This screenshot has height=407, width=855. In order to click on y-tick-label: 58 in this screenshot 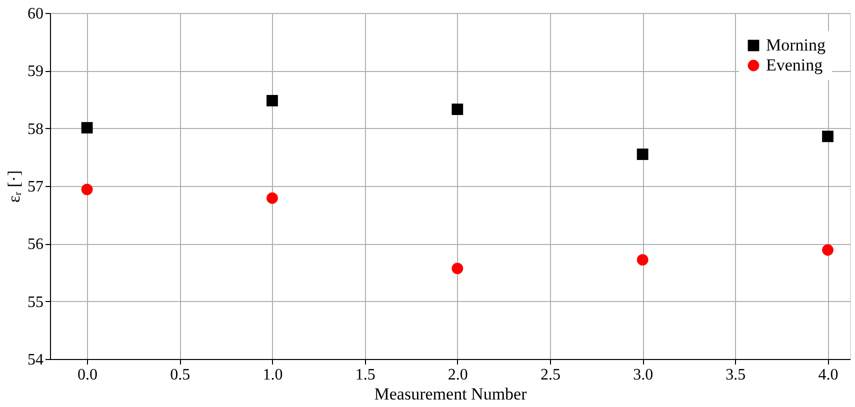, I will do `click(36, 129)`.